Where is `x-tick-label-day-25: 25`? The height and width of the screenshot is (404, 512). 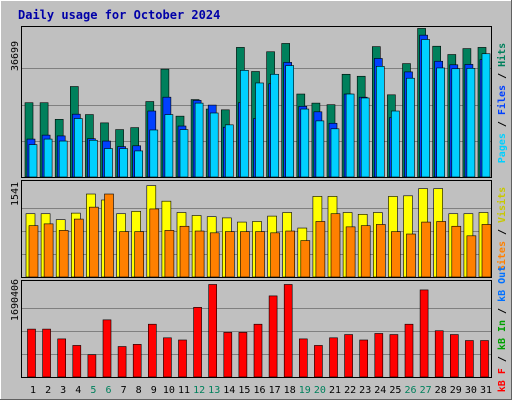 x-tick-label-day-25: 25 is located at coordinates (395, 390).